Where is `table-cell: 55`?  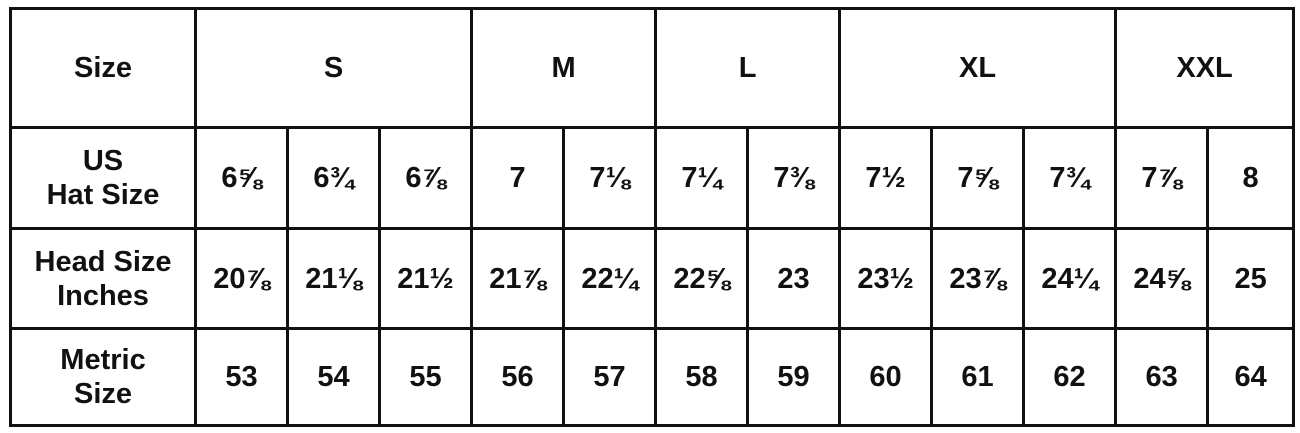 table-cell: 55 is located at coordinates (425, 377).